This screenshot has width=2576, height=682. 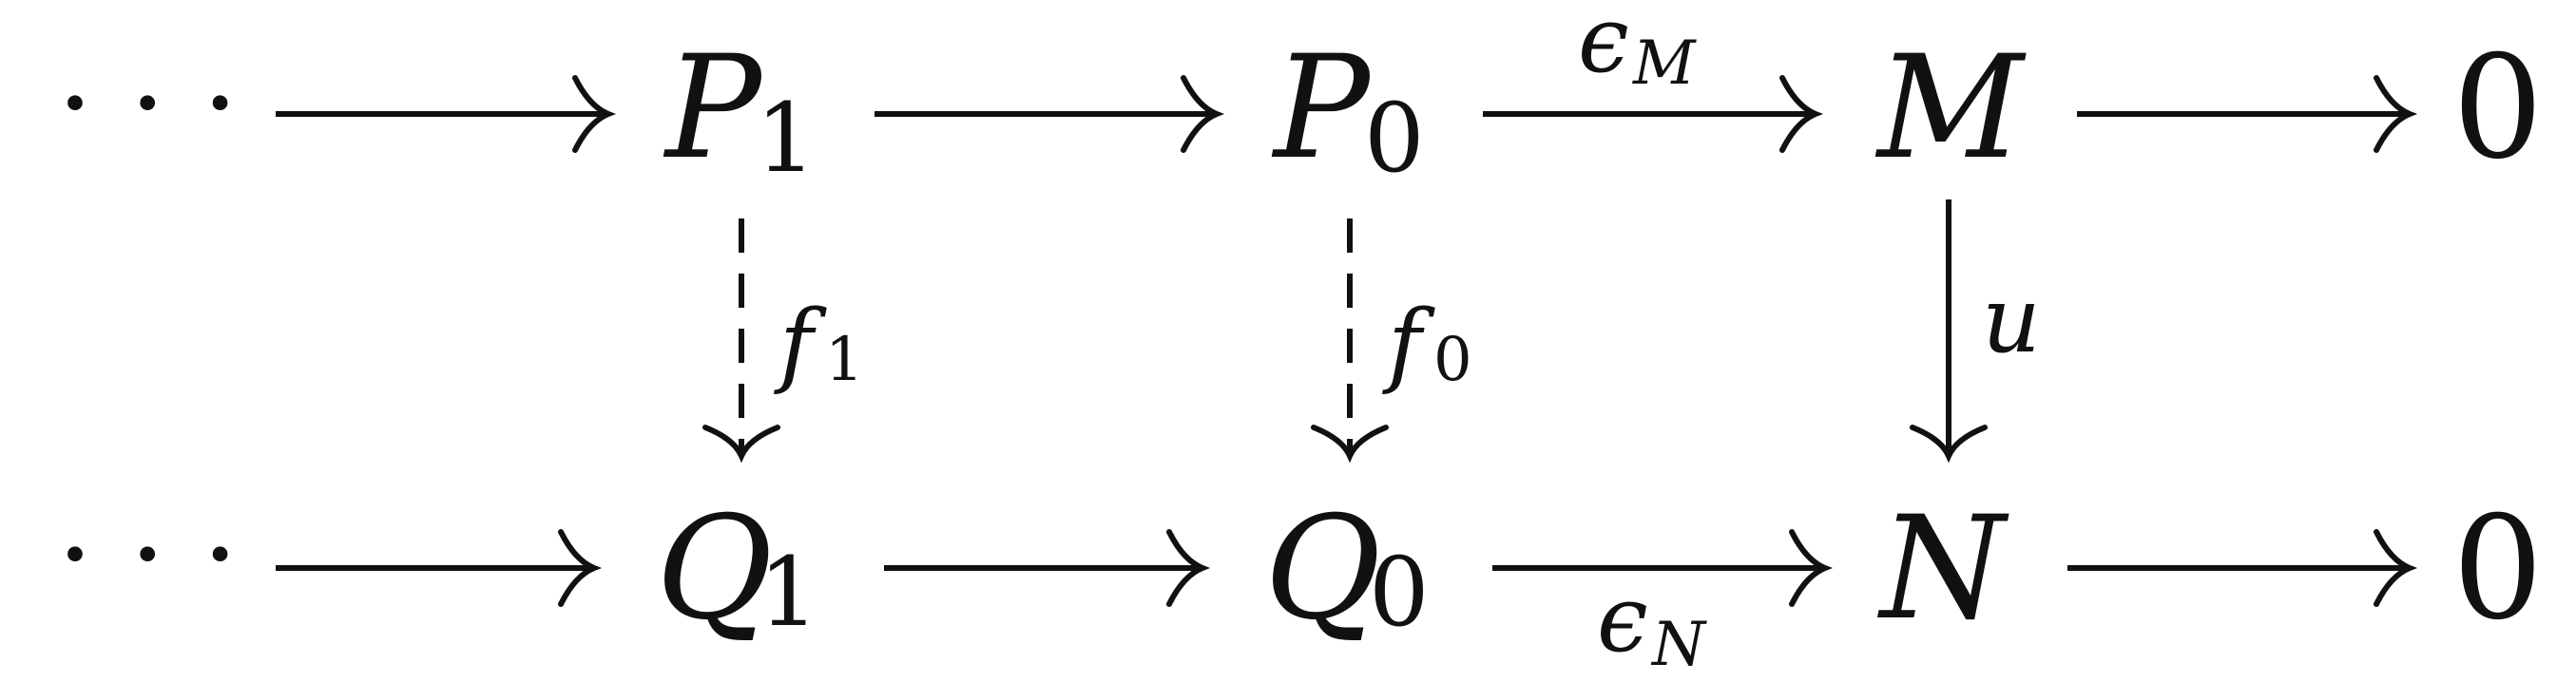 I want to click on node-p0: P 0, so click(x=1348, y=110).